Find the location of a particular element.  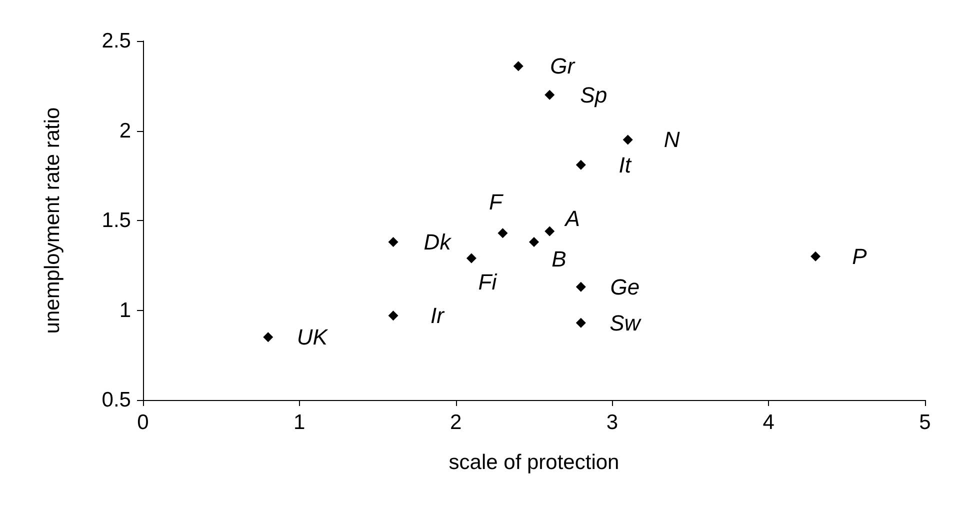

x-axis-title: scale of protection is located at coordinates (534, 462).